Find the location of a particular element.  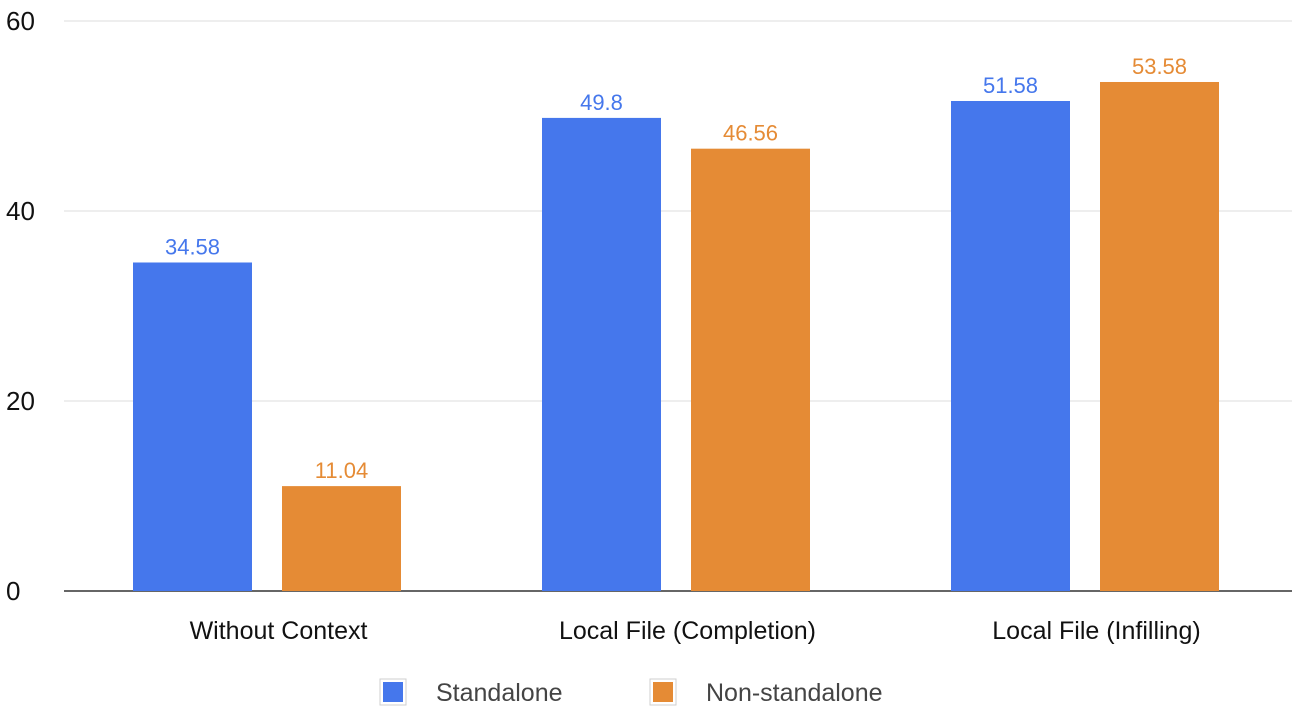

legend: Standalone Non-standalone is located at coordinates (631, 692).